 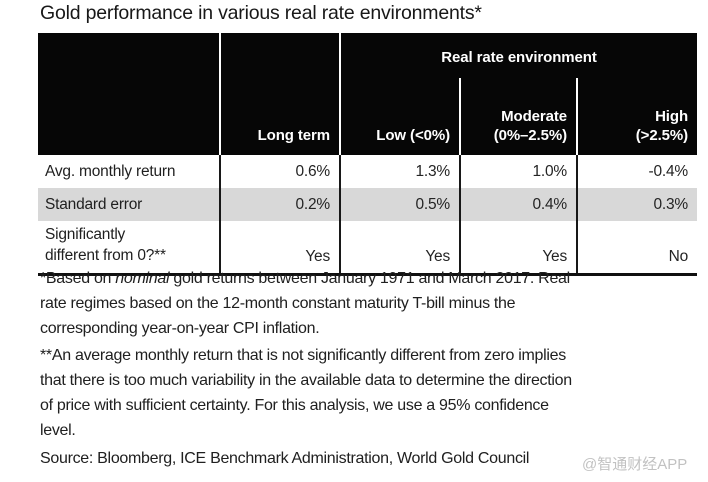 What do you see at coordinates (279, 204) in the screenshot?
I see `cell-value: 0.2%` at bounding box center [279, 204].